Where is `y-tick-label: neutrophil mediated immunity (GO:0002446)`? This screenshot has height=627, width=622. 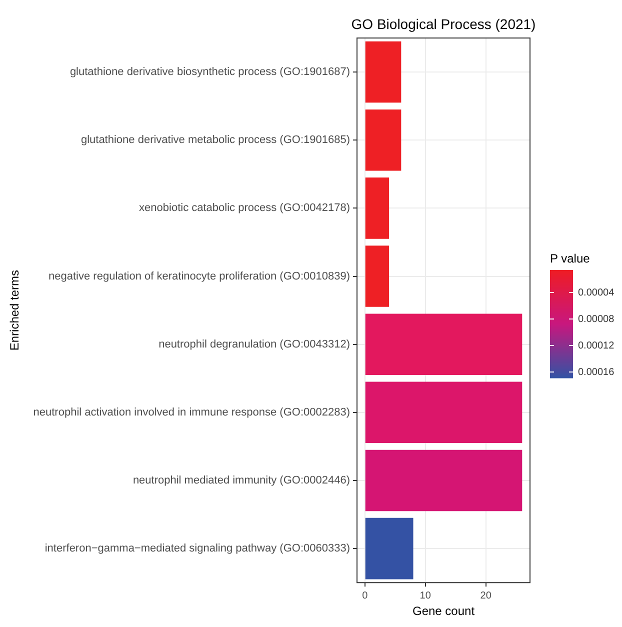
y-tick-label: neutrophil mediated immunity (GO:0002446) is located at coordinates (241, 480).